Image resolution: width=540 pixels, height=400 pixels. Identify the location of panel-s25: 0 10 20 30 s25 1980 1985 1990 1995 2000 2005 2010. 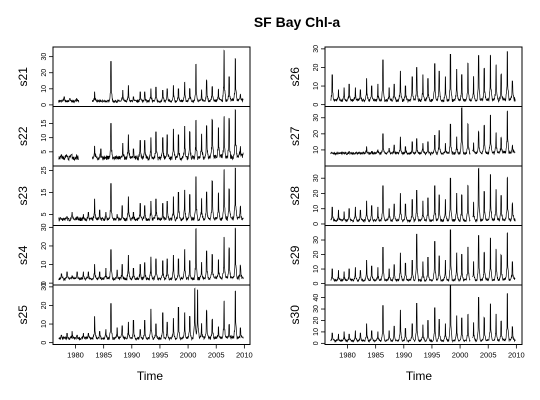
(134, 321).